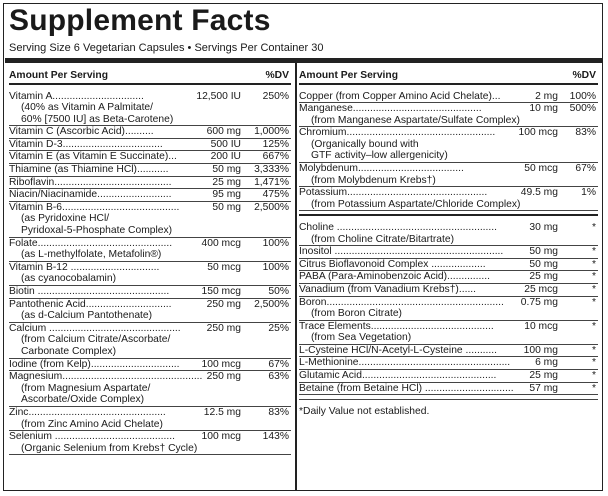 This screenshot has width=608, height=496. Describe the element at coordinates (275, 144) in the screenshot. I see `nutrient-dv: 125%` at that location.